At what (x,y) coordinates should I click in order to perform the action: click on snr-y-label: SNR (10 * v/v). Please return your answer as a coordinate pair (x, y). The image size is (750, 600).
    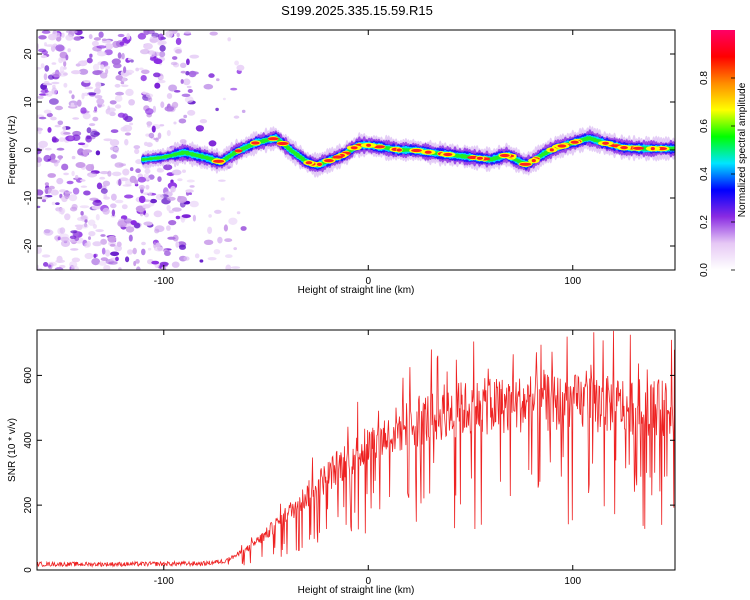
    Looking at the image, I should click on (12, 450).